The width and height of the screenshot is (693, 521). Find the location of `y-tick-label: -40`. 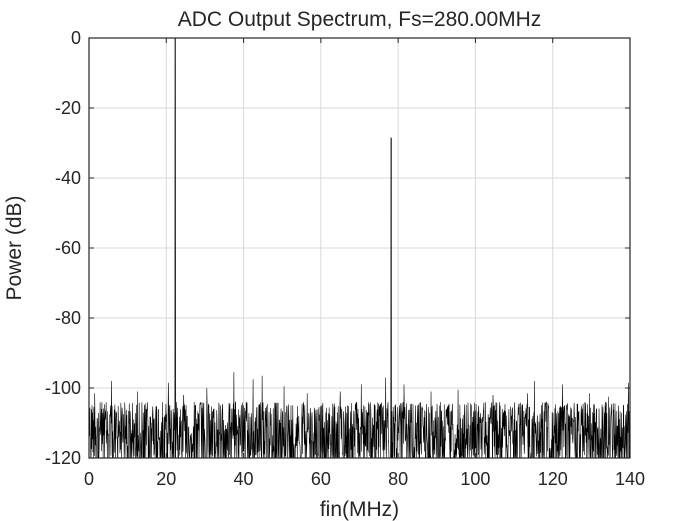

y-tick-label: -40 is located at coordinates (68, 178).